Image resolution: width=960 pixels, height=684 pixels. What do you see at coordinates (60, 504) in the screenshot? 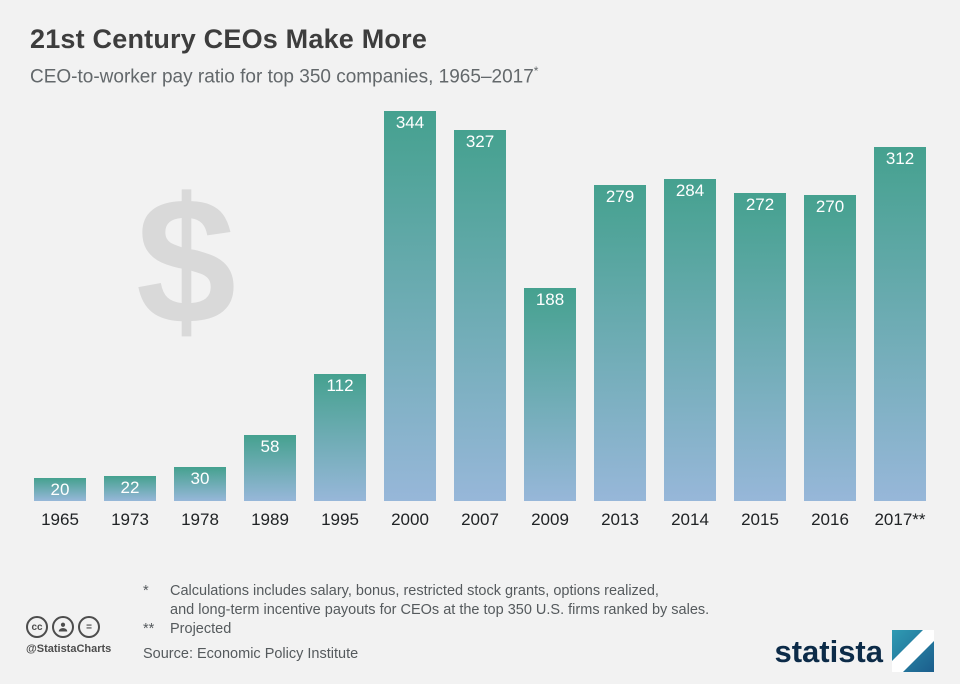
I see `bar-group: 20 1965` at bounding box center [60, 504].